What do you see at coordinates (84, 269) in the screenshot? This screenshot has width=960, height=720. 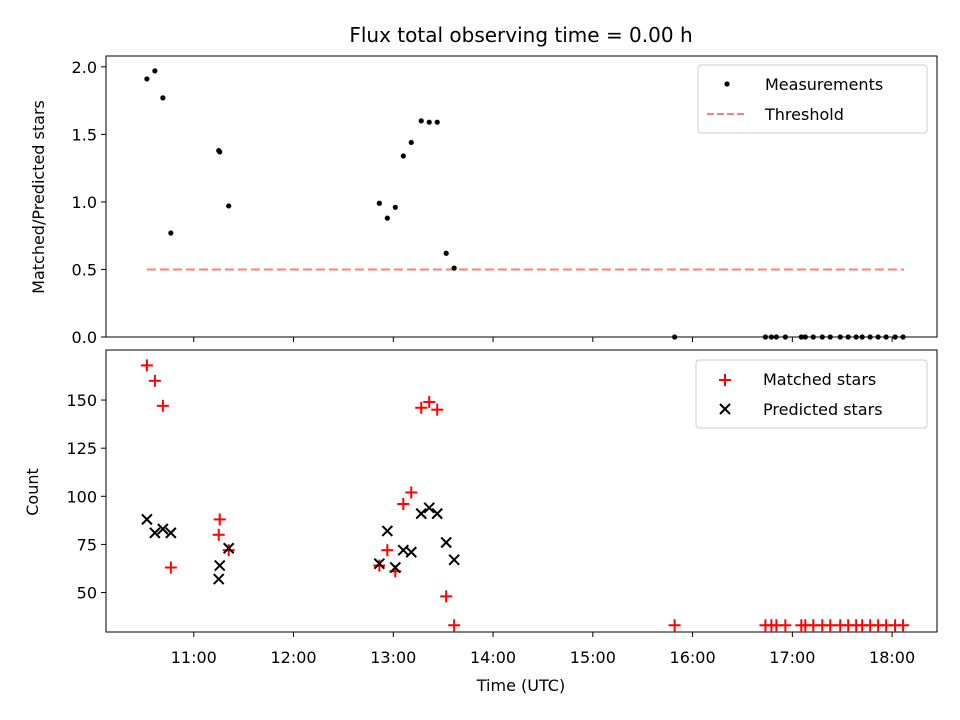 I see `y-tick-label: 0.5` at bounding box center [84, 269].